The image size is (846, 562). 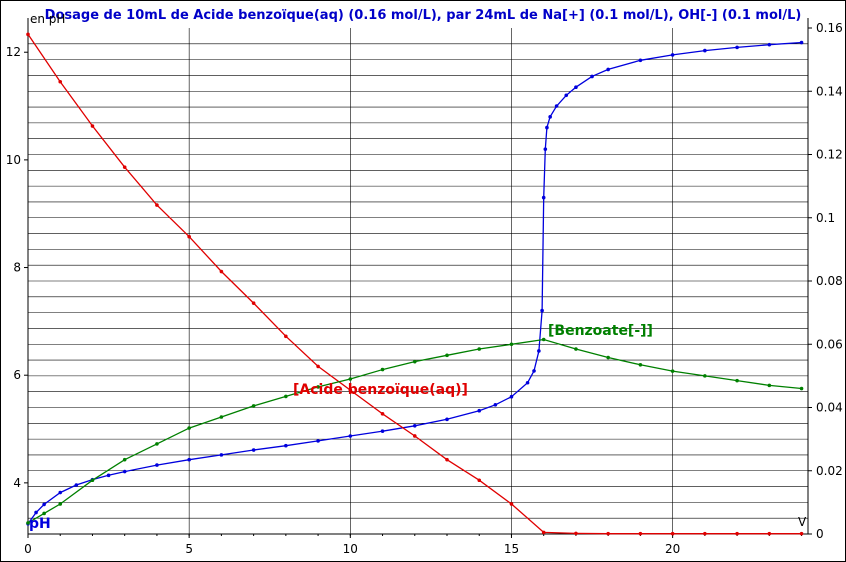 What do you see at coordinates (829, 408) in the screenshot?
I see `y-right-tick-label: 0.04` at bounding box center [829, 408].